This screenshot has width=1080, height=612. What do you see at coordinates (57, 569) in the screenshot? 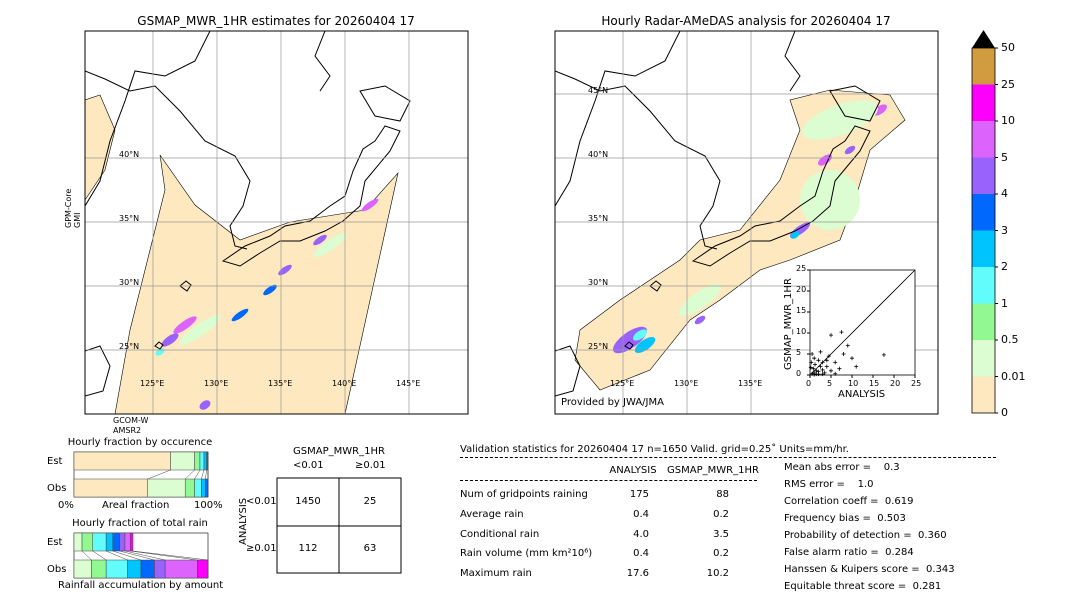
I see `rain-obs-label: Obs` at bounding box center [57, 569].